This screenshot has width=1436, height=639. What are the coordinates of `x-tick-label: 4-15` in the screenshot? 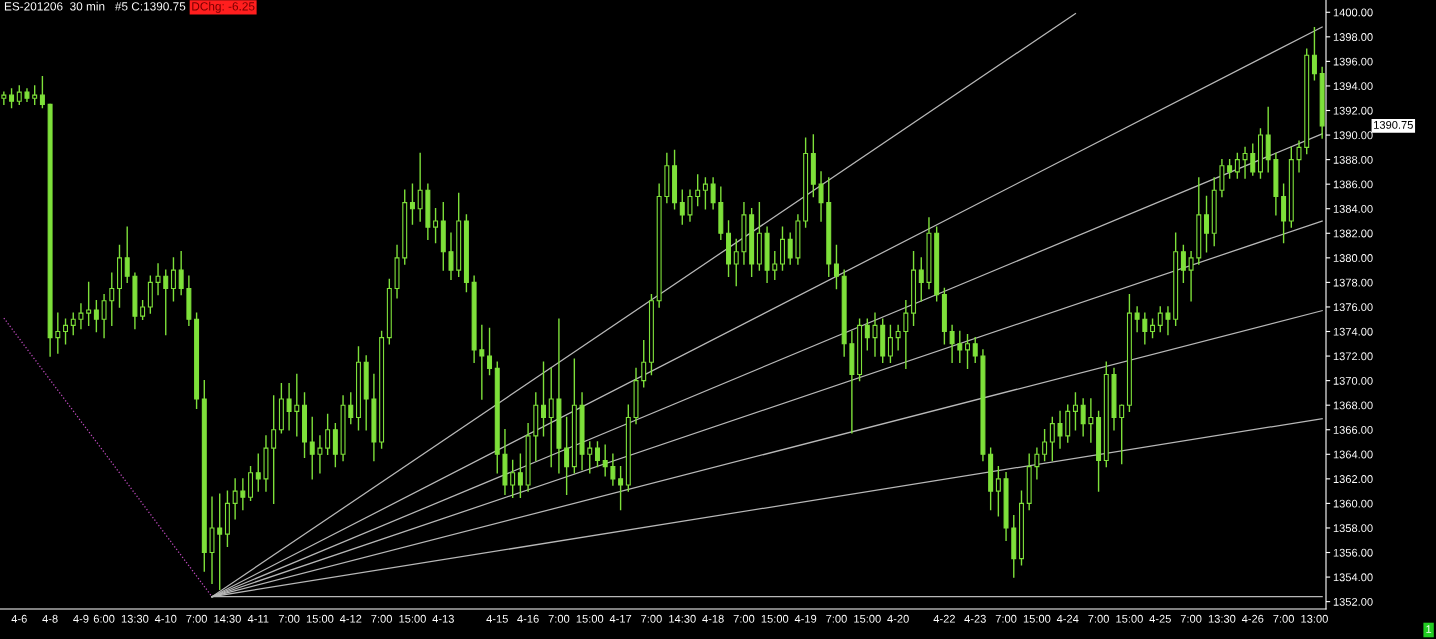 It's located at (497, 618).